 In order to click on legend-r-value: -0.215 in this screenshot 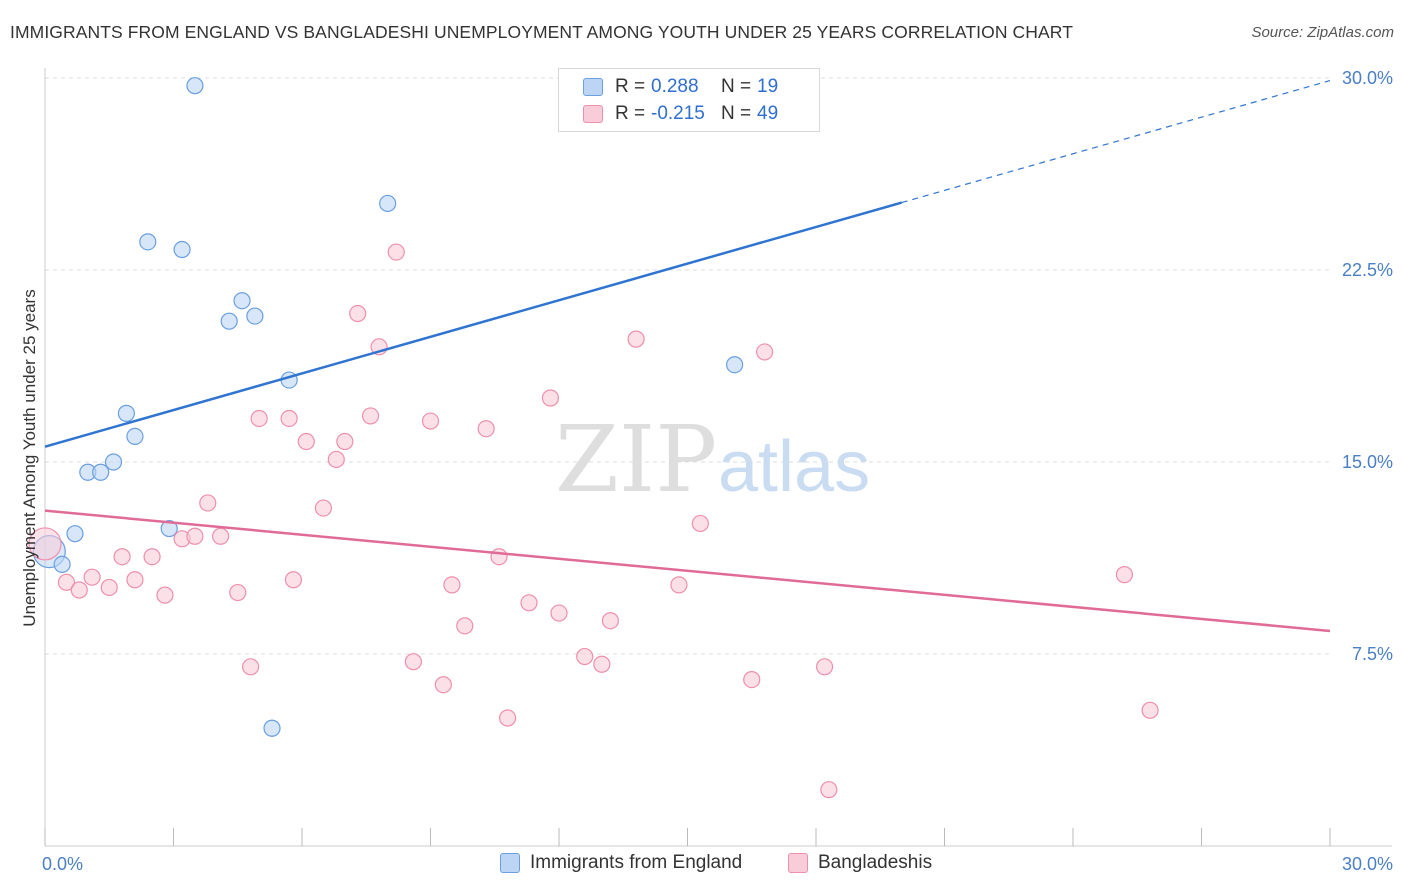, I will do `click(678, 113)`.